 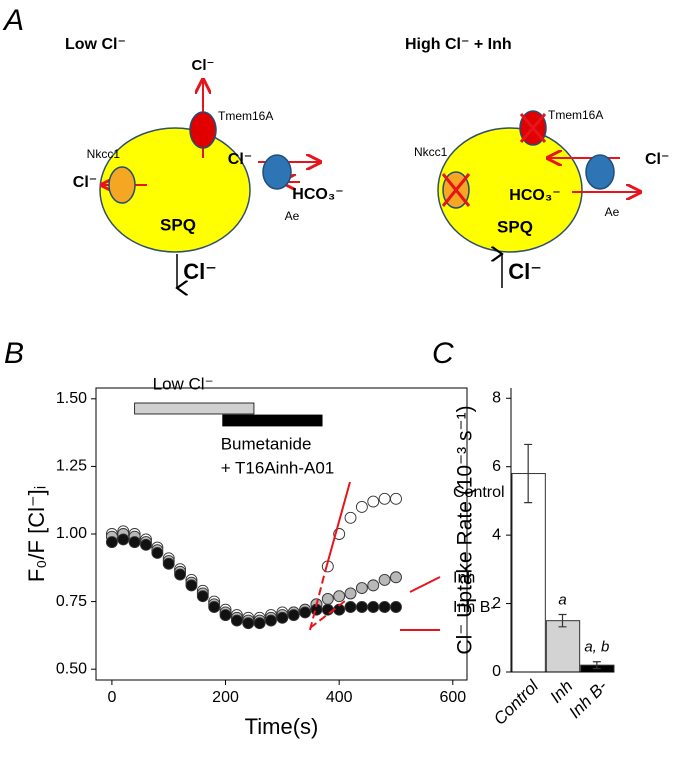 What do you see at coordinates (71, 466) in the screenshot?
I see `y-tick-label: 1.25` at bounding box center [71, 466].